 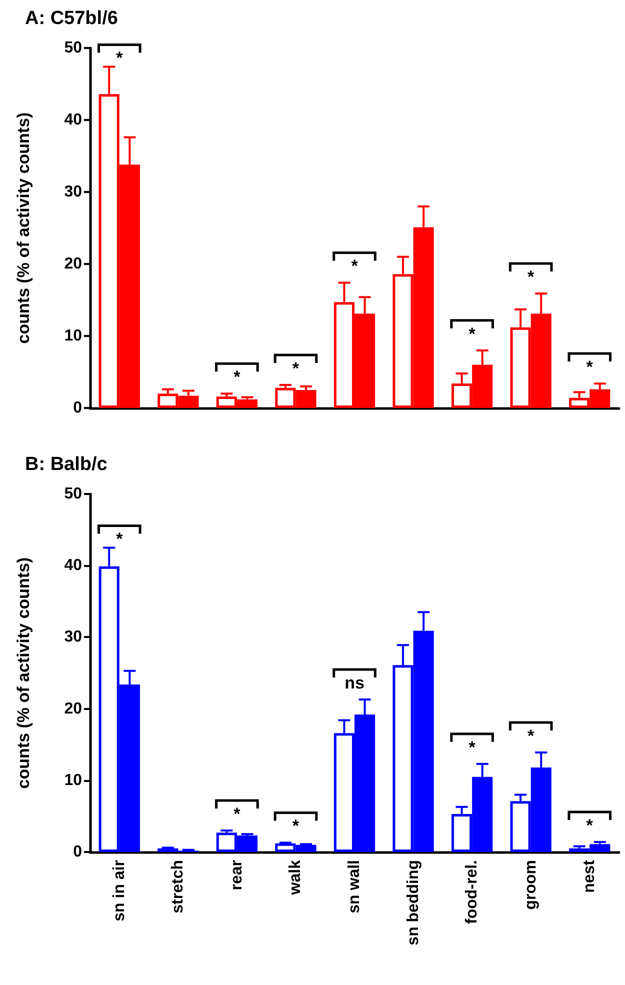 What do you see at coordinates (354, 682) in the screenshot?
I see `annotation: ns` at bounding box center [354, 682].